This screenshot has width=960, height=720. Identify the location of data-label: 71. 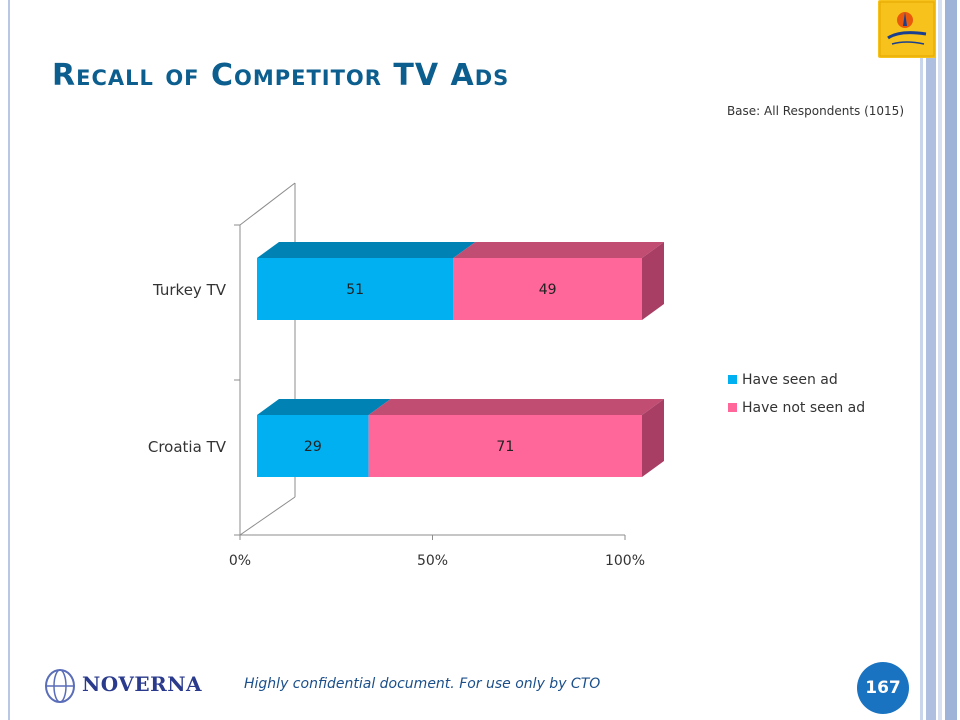
(505, 447).